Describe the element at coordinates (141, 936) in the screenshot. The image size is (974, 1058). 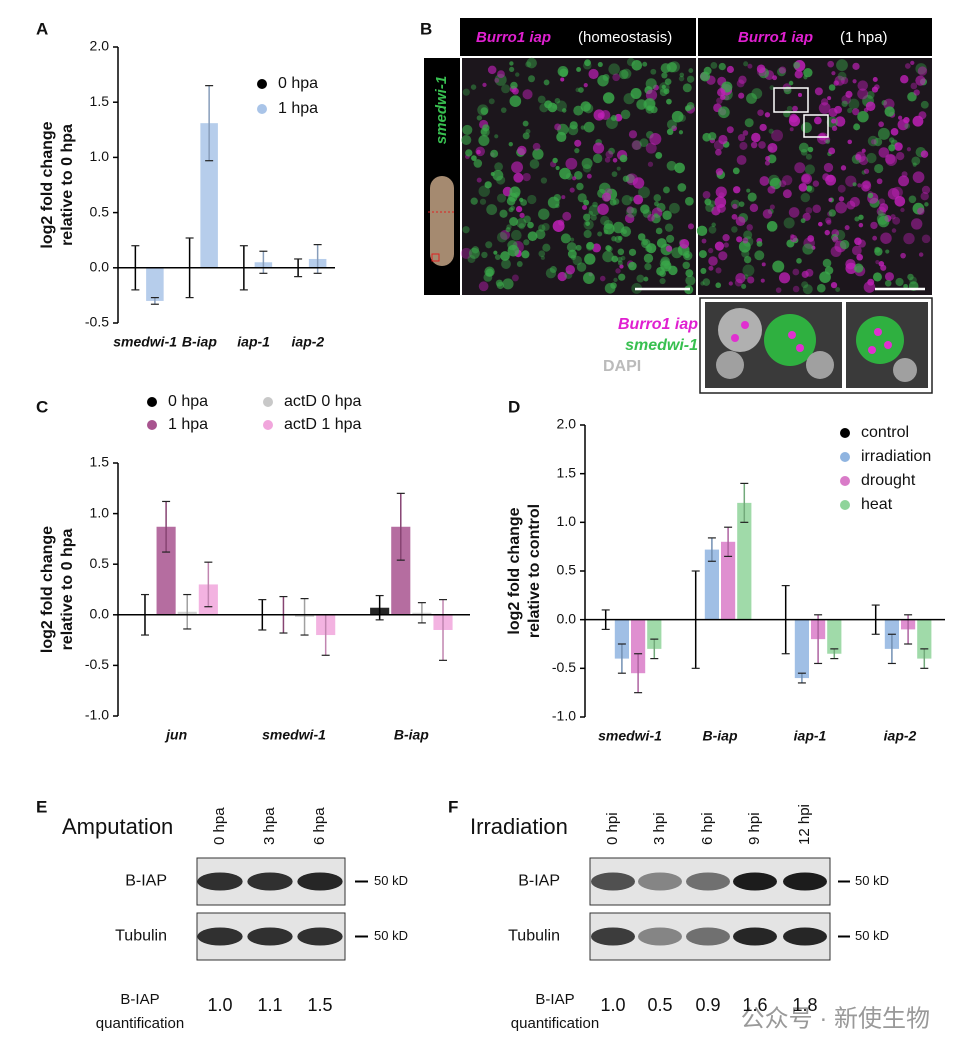
I see `row-label: Tubulin` at that location.